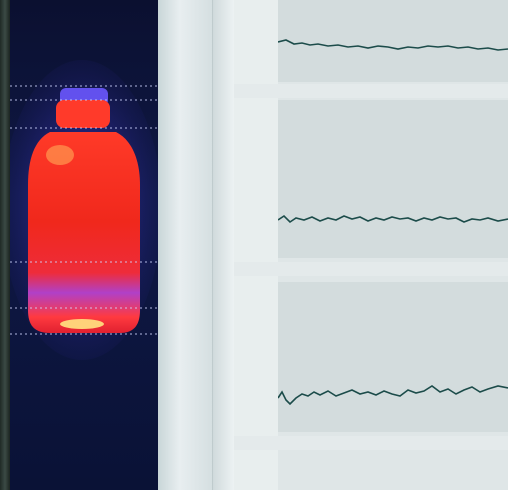 This screenshot has width=508, height=490. I want to click on monitor-bezel, so click(5, 245).